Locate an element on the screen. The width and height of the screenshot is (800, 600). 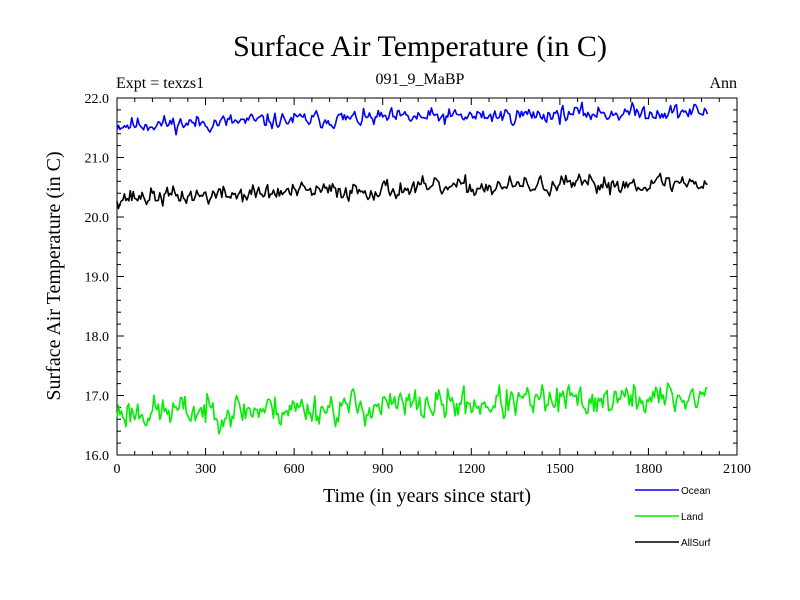
y-tick-label: 18.0 is located at coordinates (97, 337).